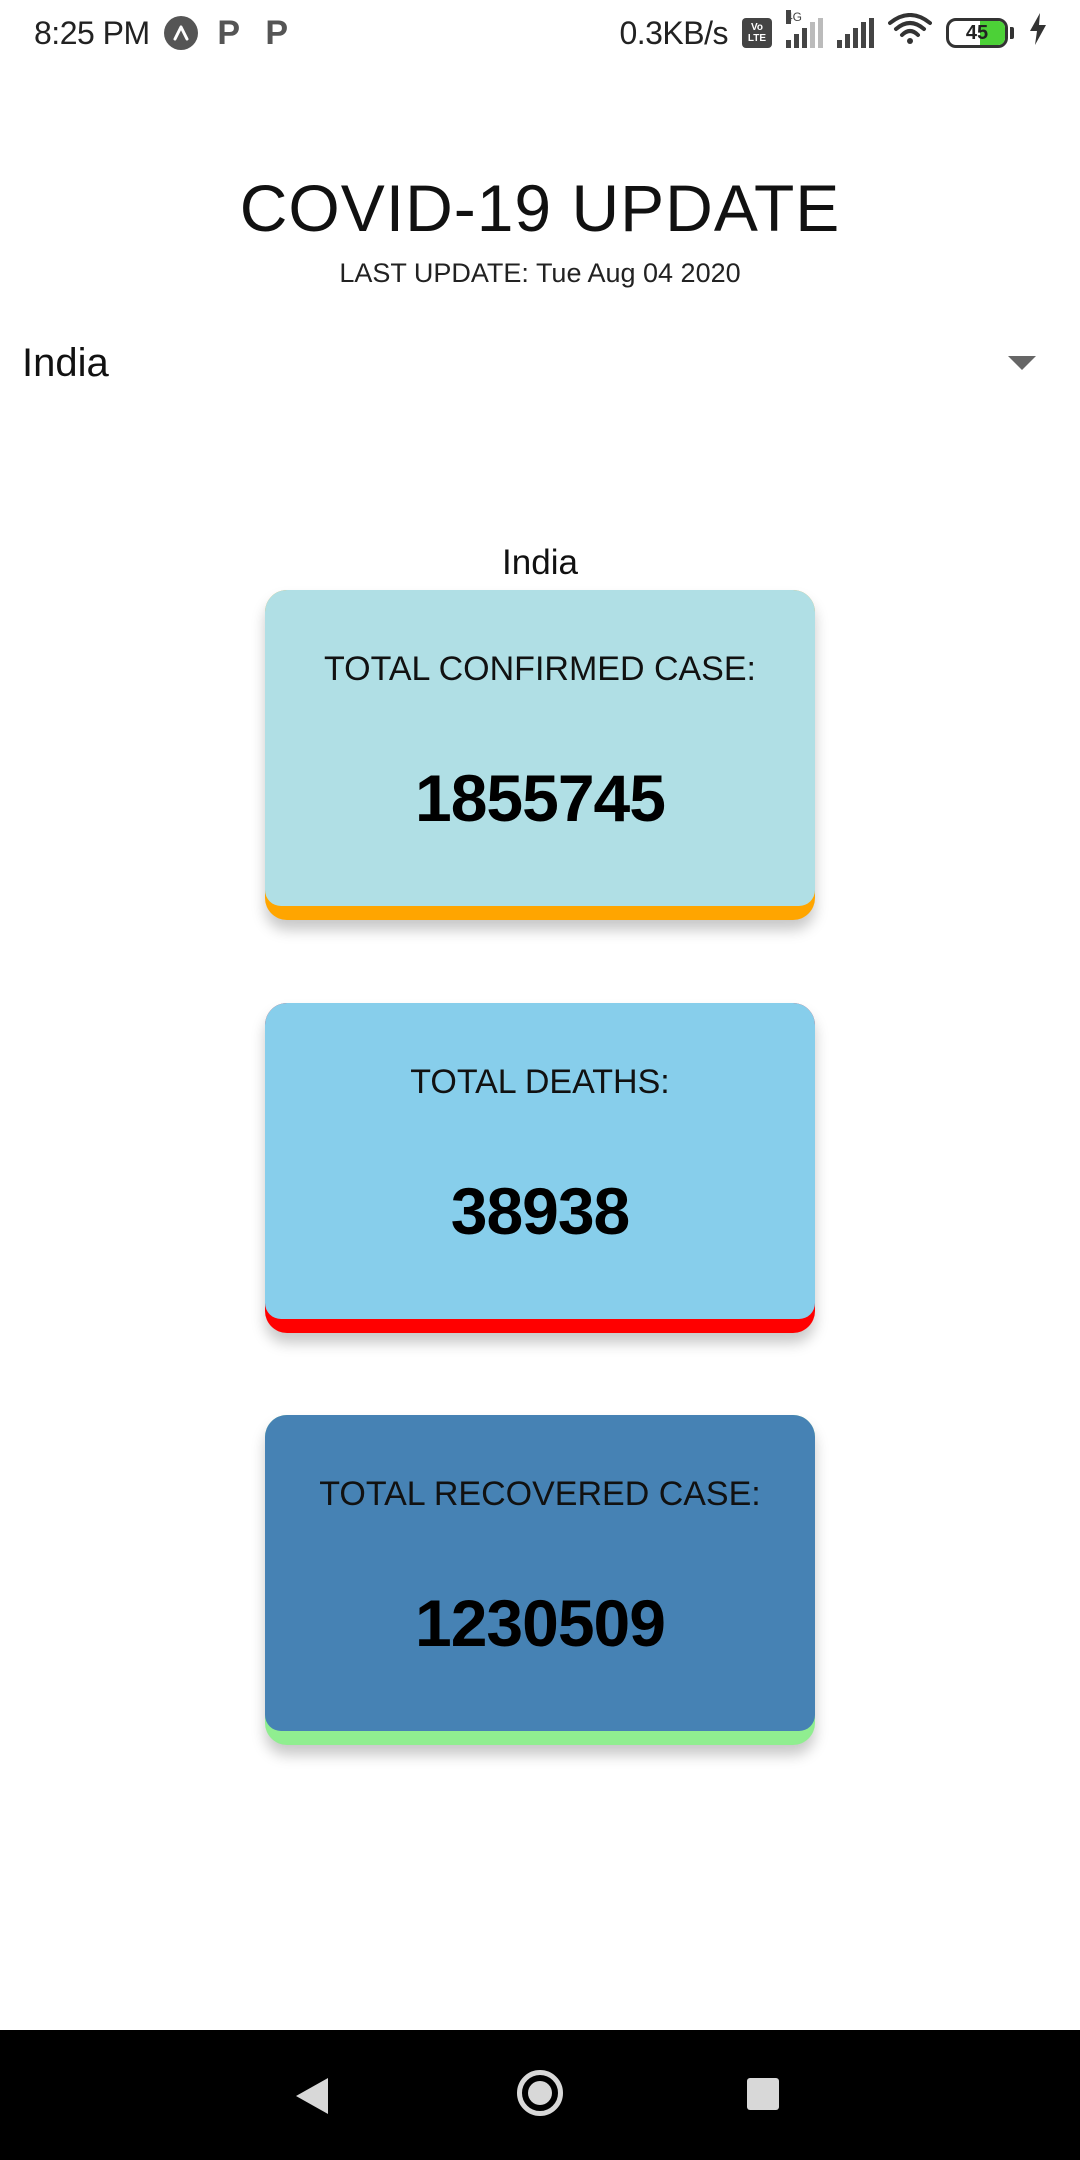 The width and height of the screenshot is (1080, 2160). Describe the element at coordinates (855, 33) in the screenshot. I see `signal-icon` at that location.